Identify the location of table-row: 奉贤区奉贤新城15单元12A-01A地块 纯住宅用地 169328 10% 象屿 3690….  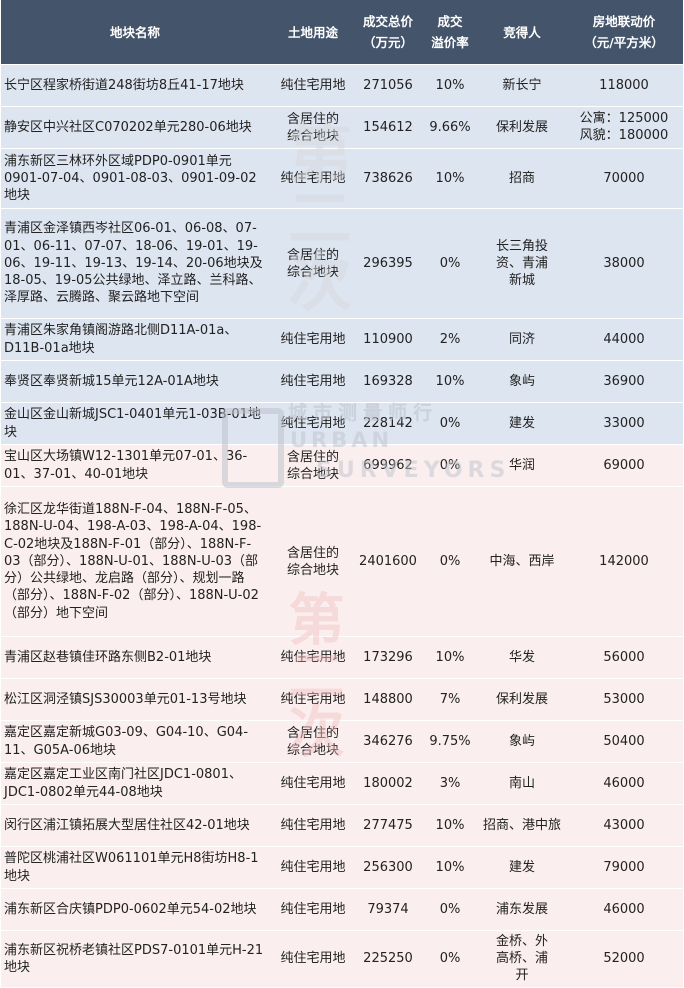
(342, 381).